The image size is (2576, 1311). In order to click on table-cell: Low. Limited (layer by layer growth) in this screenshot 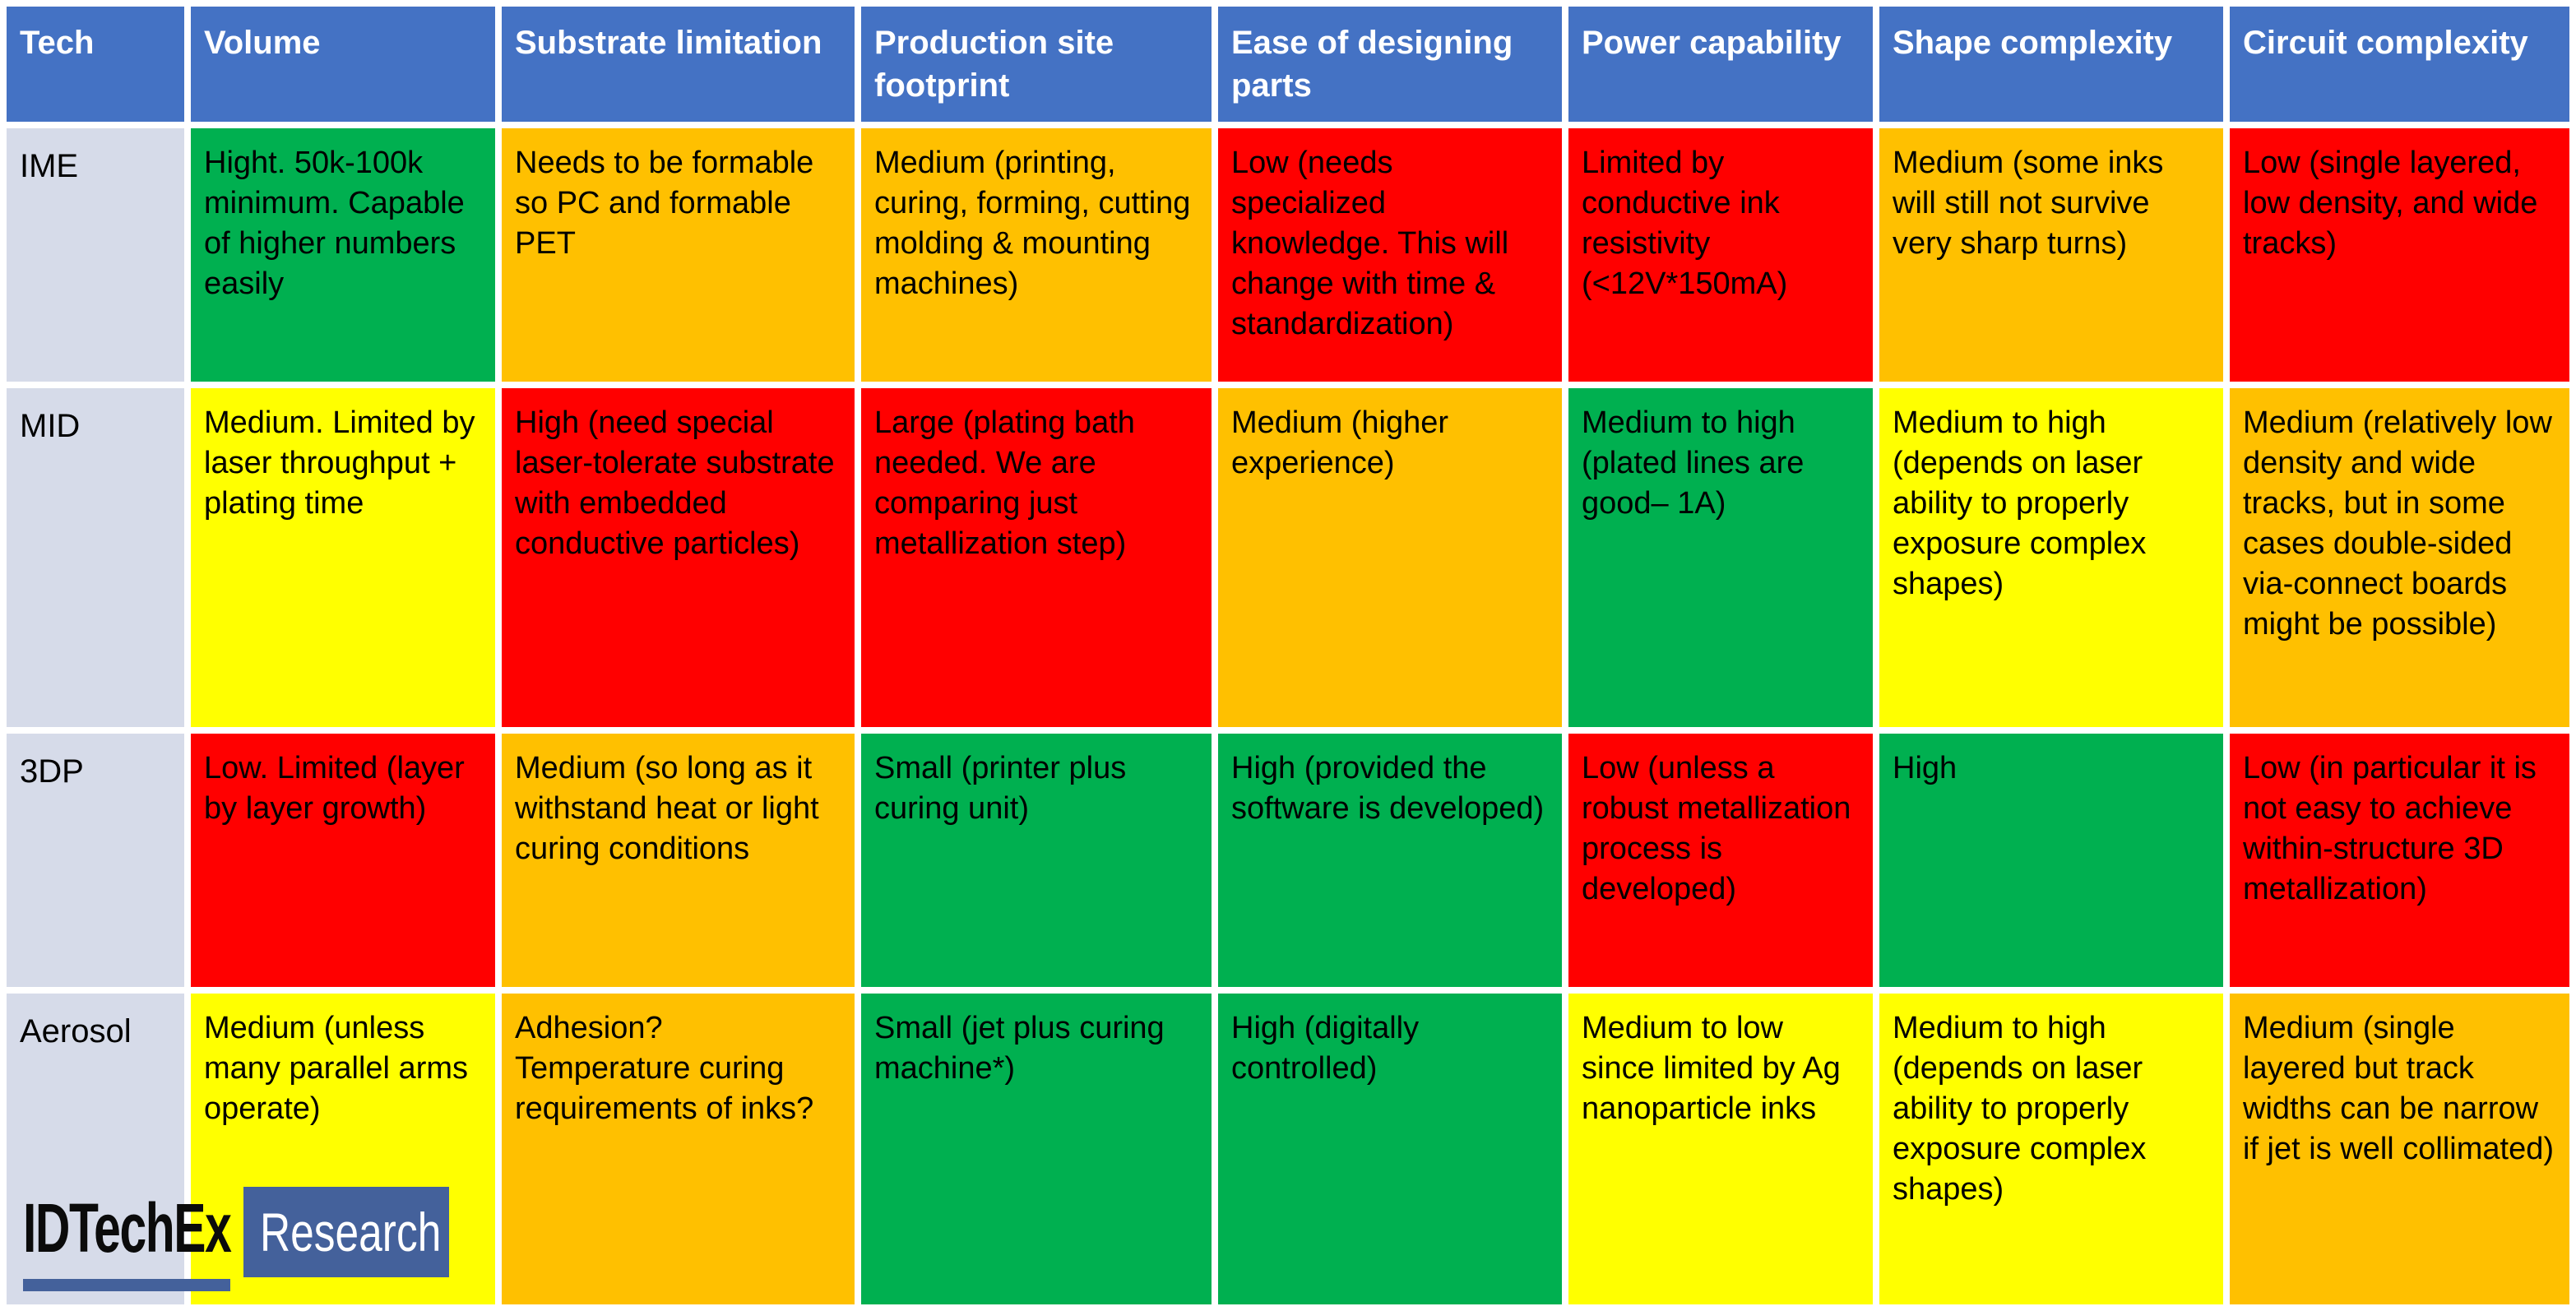, I will do `click(343, 861)`.